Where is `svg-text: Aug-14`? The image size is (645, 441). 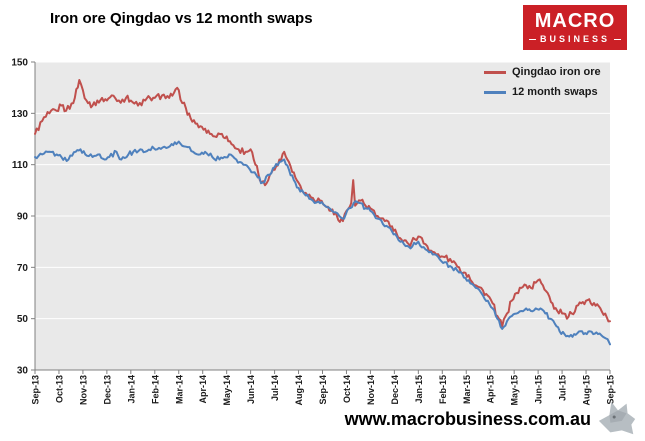
svg-text: Aug-14 is located at coordinates (299, 390).